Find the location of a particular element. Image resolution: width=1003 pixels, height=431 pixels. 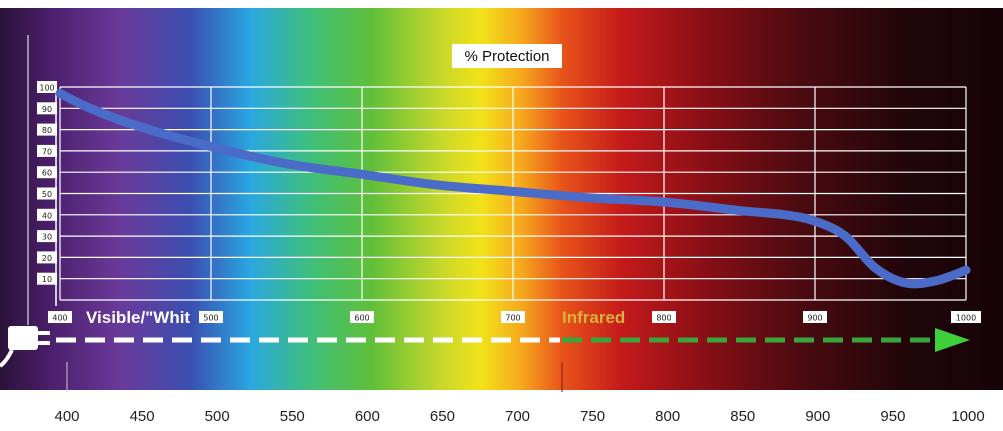

chart-title: % Protection is located at coordinates (506, 56).